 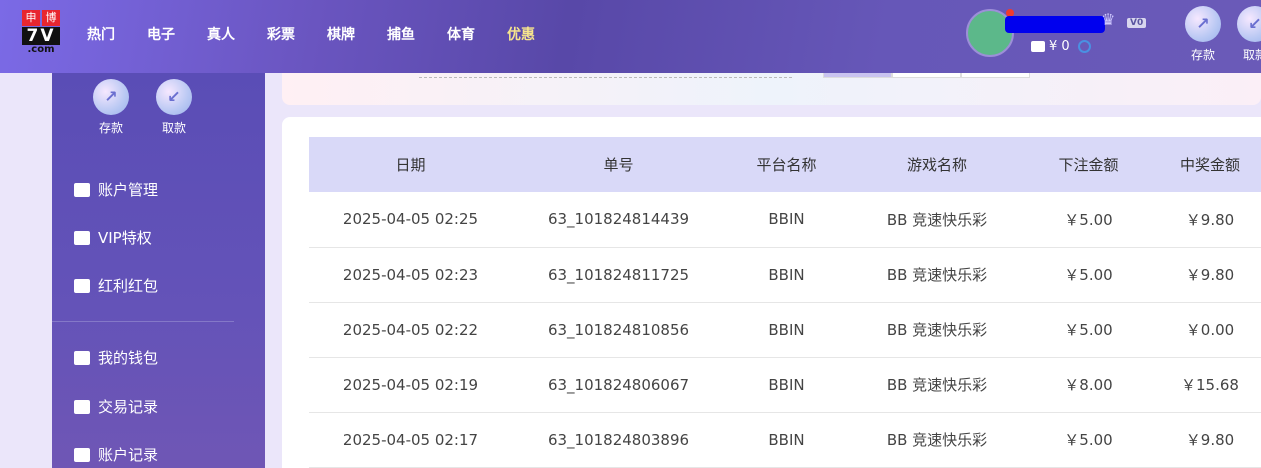 I want to click on column-header: 单号, so click(x=618, y=164).